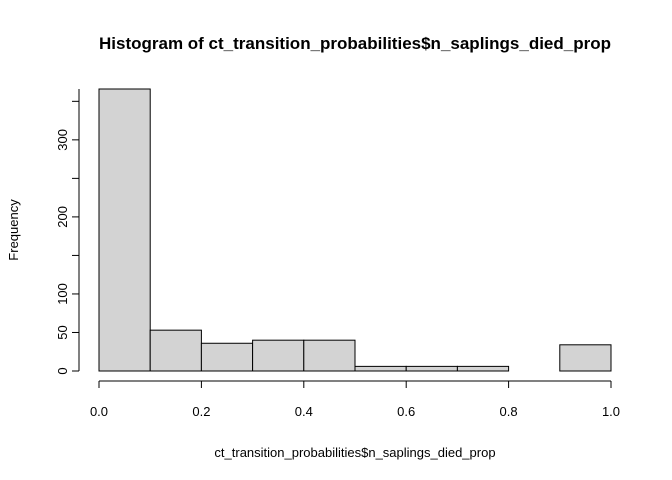  Describe the element at coordinates (13, 230) in the screenshot. I see `y-axis-label: Frequency` at that location.